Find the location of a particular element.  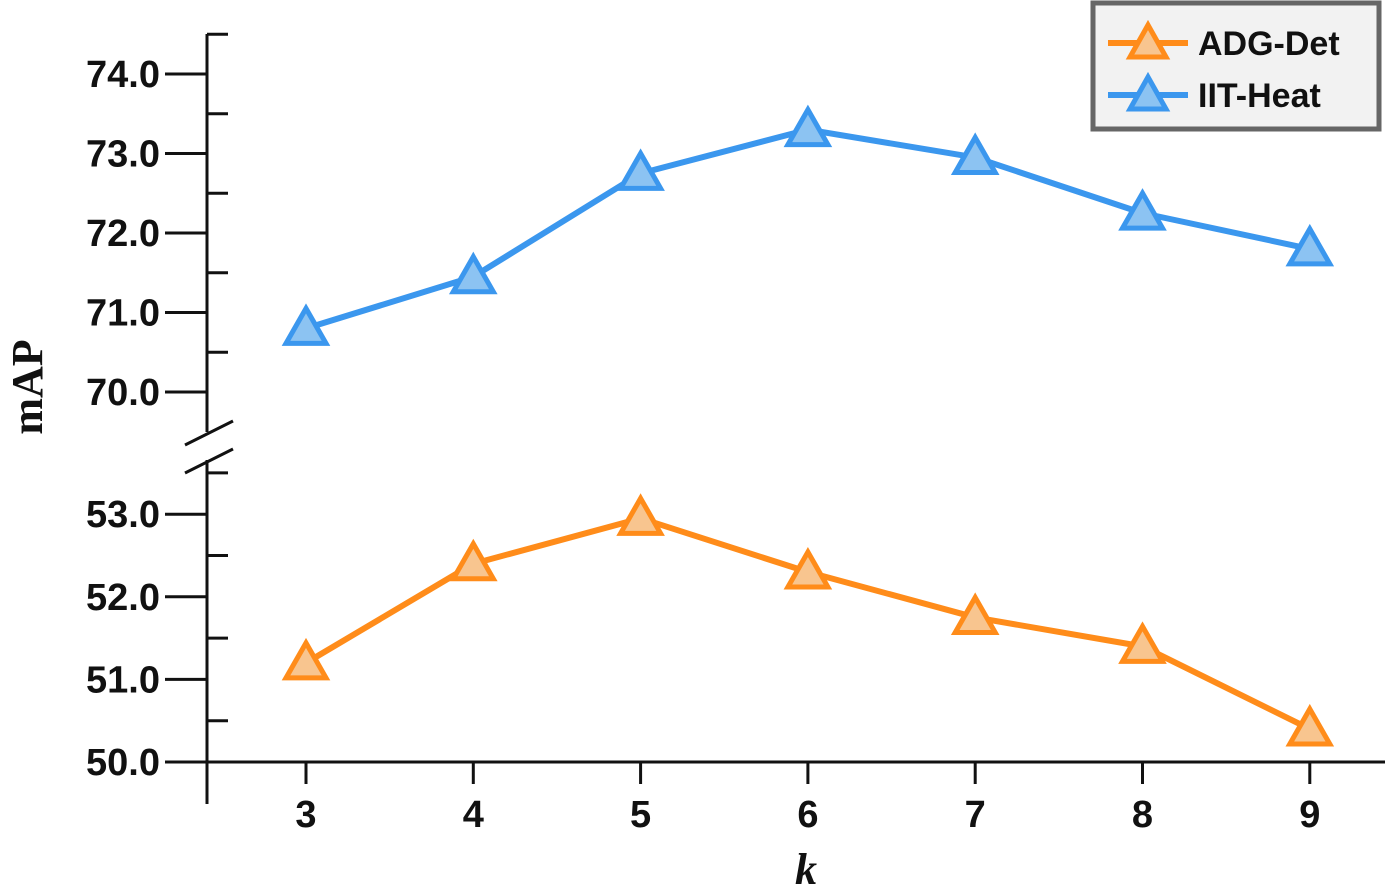

x-tick-label: 7 is located at coordinates (975, 815).